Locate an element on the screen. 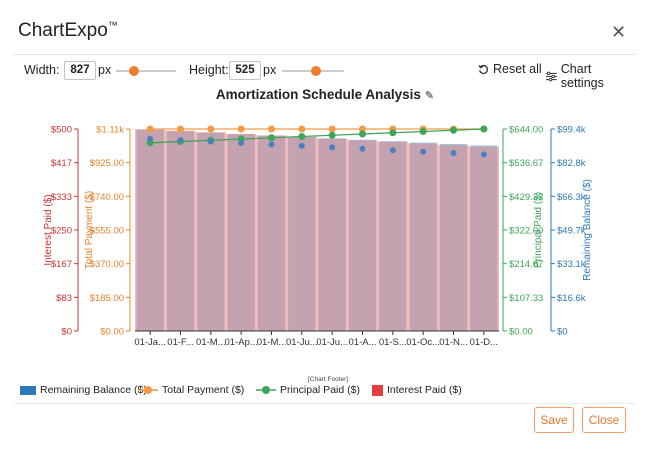 The height and width of the screenshot is (462, 650). reset-all-button: Reset all is located at coordinates (510, 69).